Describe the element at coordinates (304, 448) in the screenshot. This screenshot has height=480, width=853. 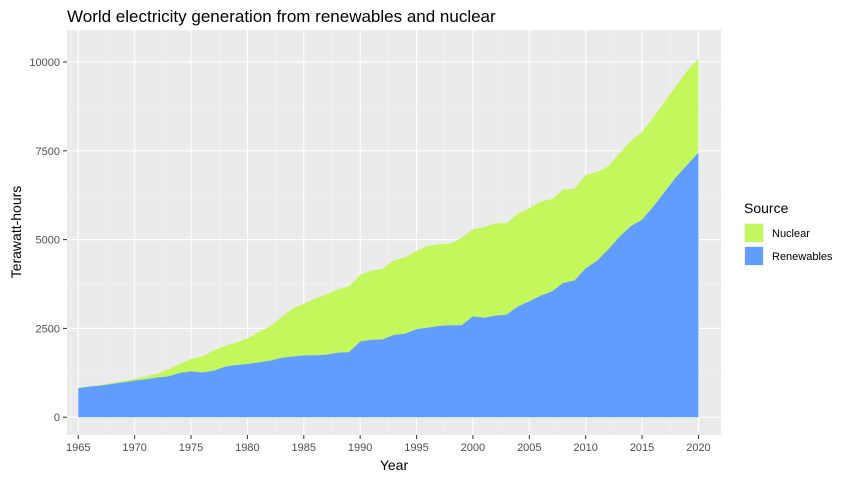
I see `x-tick-label: 1985` at that location.